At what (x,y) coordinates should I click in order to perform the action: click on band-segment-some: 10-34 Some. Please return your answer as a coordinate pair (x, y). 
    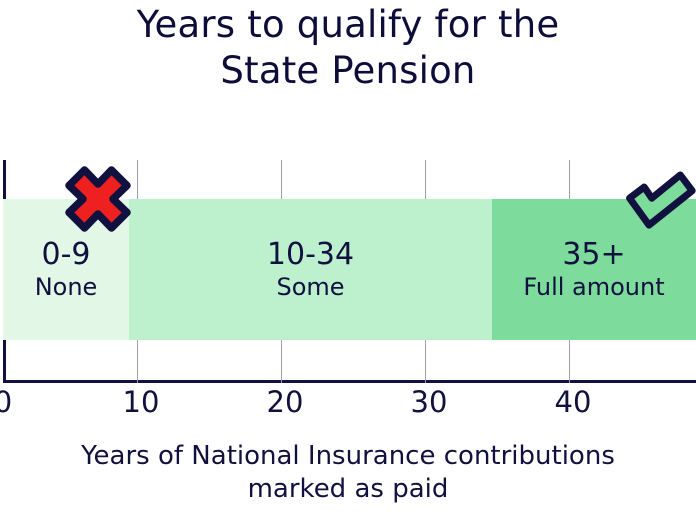
    Looking at the image, I should click on (310, 269).